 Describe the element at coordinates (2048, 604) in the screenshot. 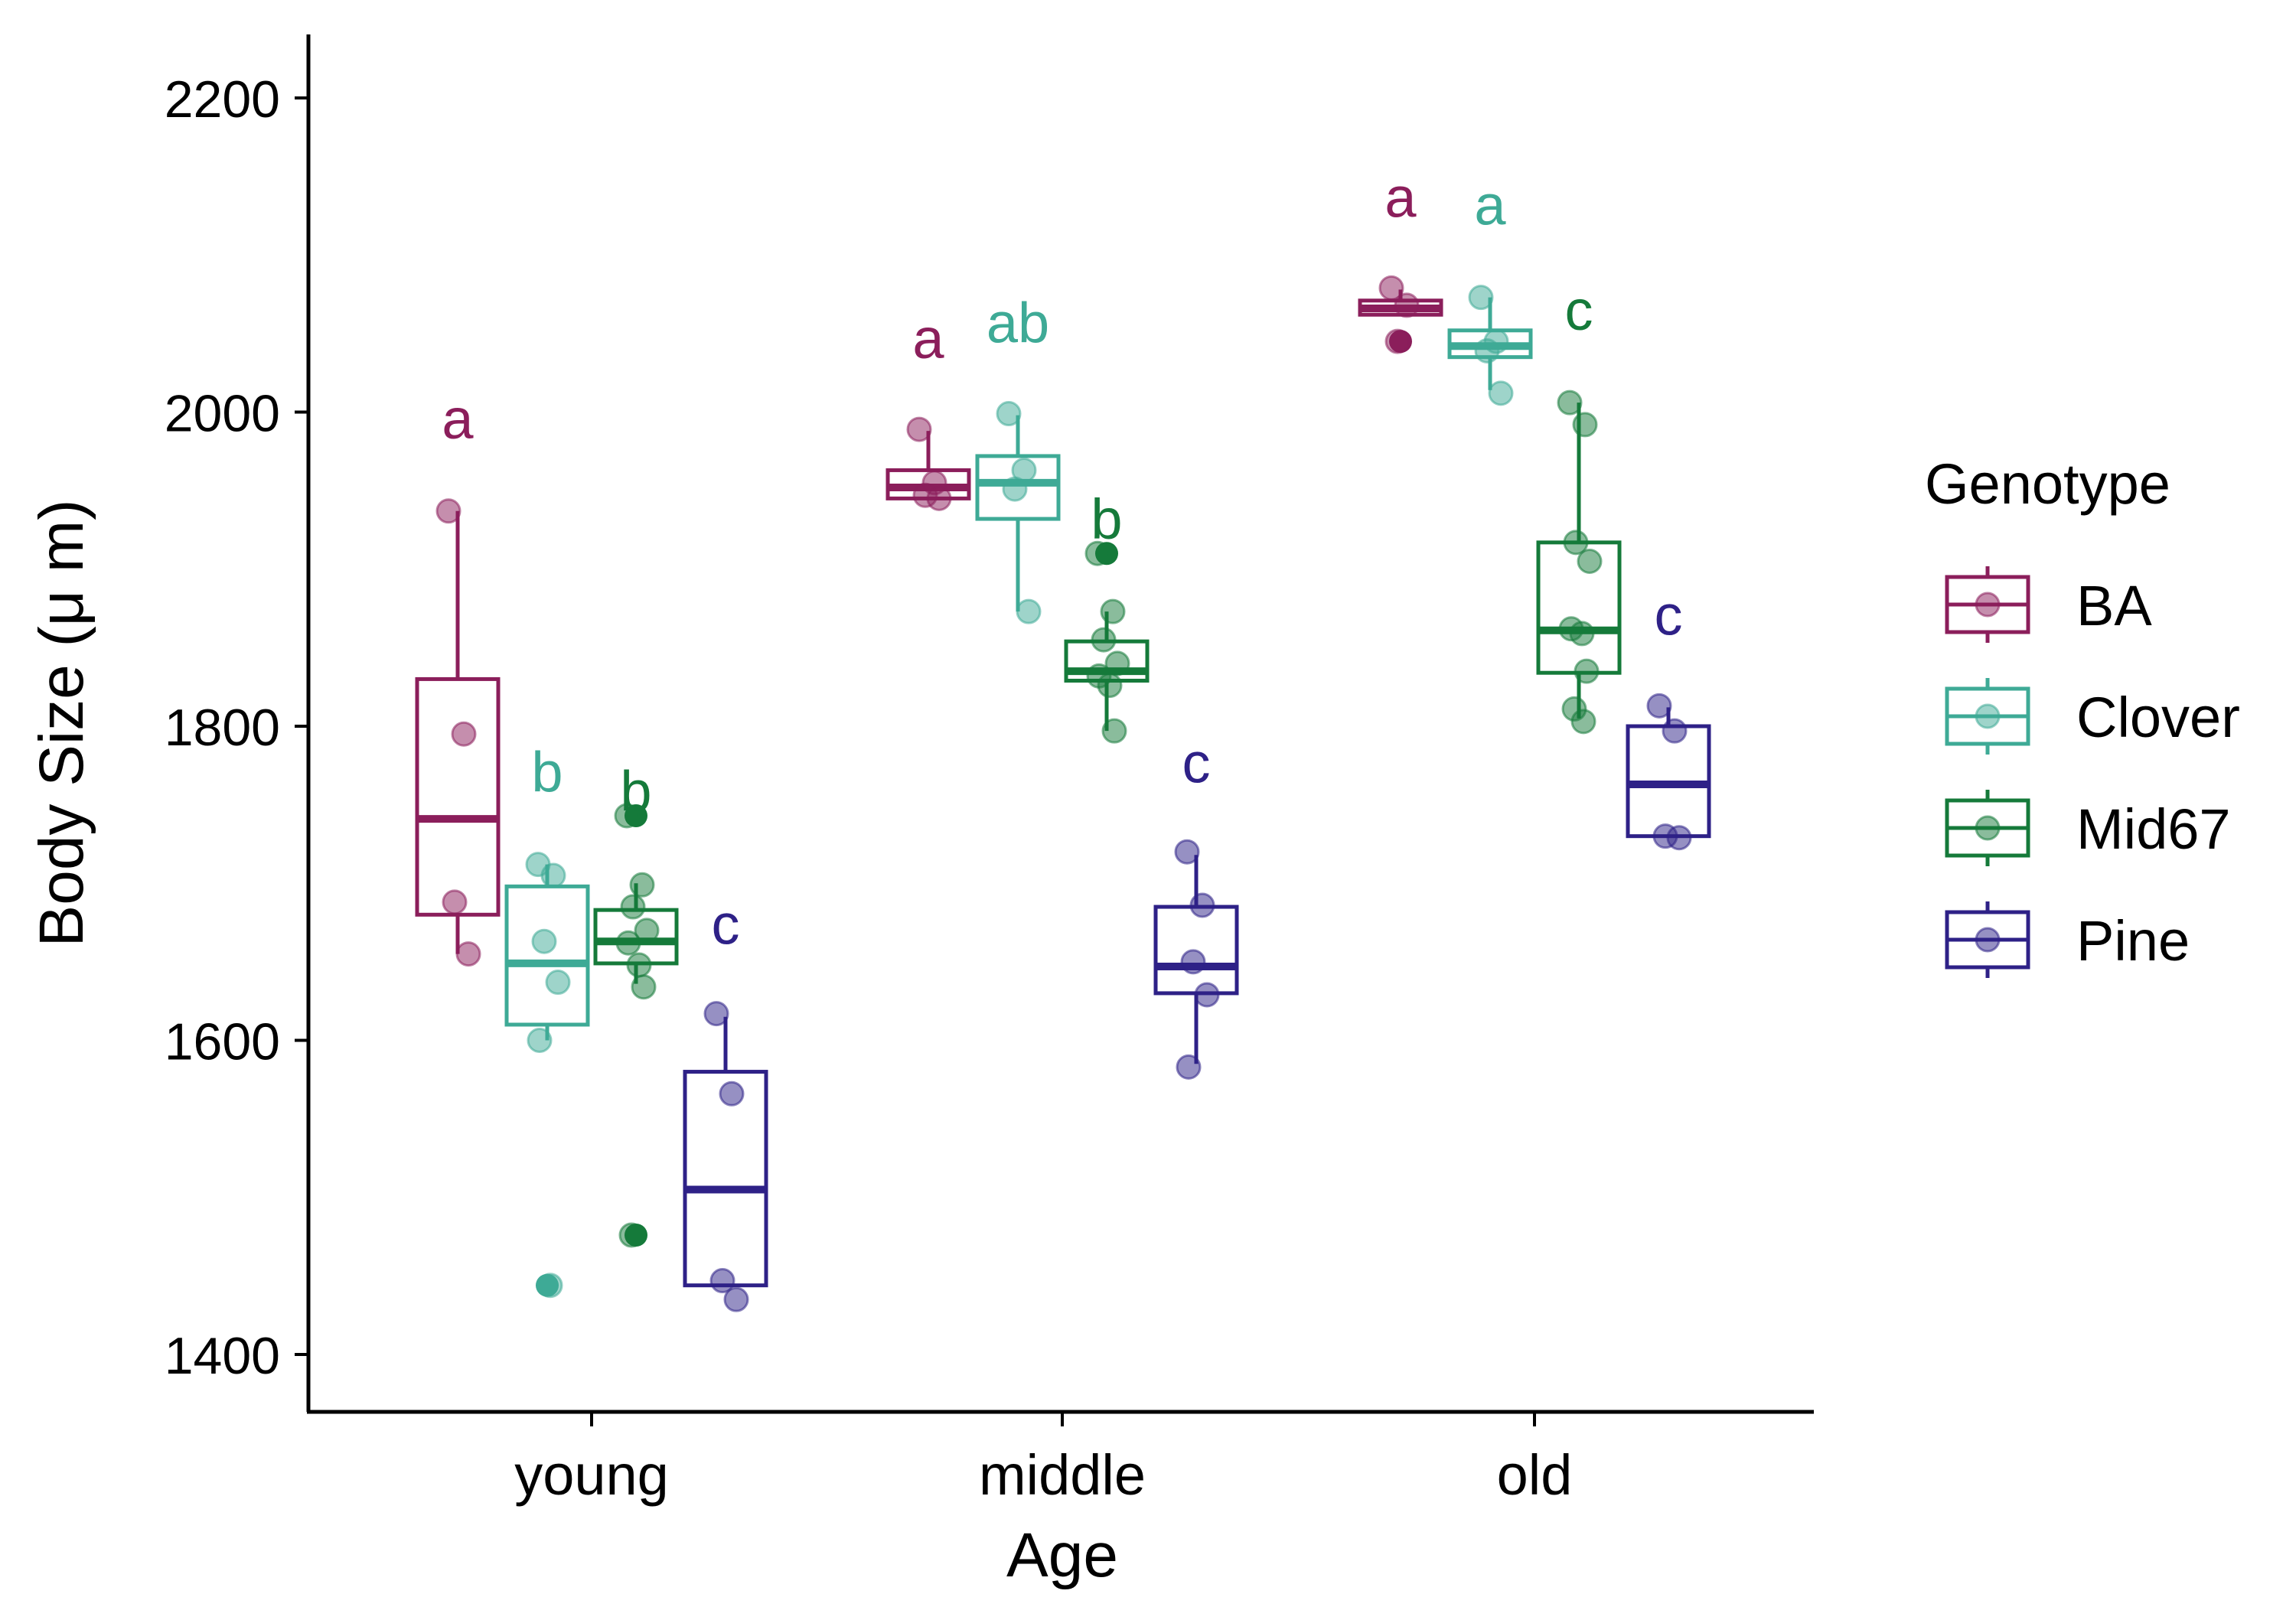

I see `legend-item-ba: BA` at that location.